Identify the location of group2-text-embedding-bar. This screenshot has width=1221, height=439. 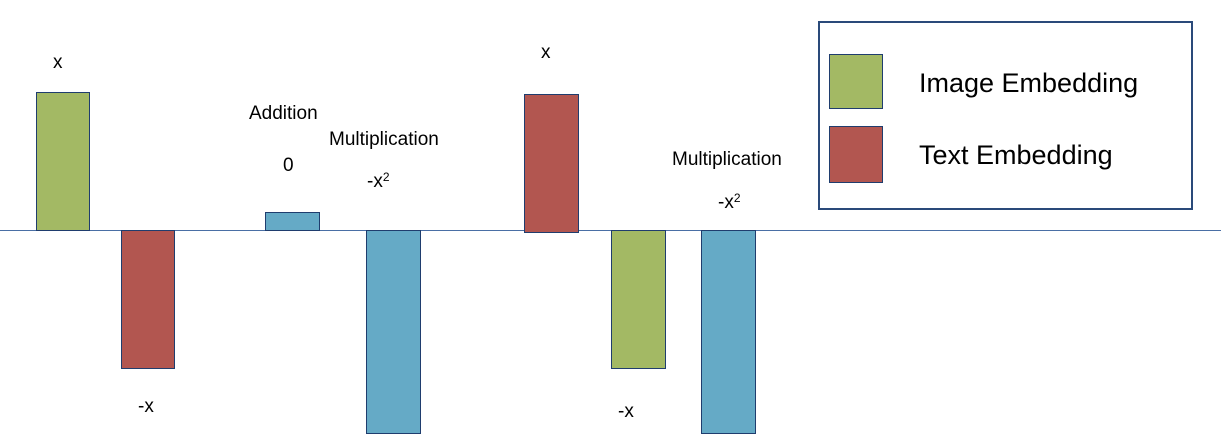
(551, 163).